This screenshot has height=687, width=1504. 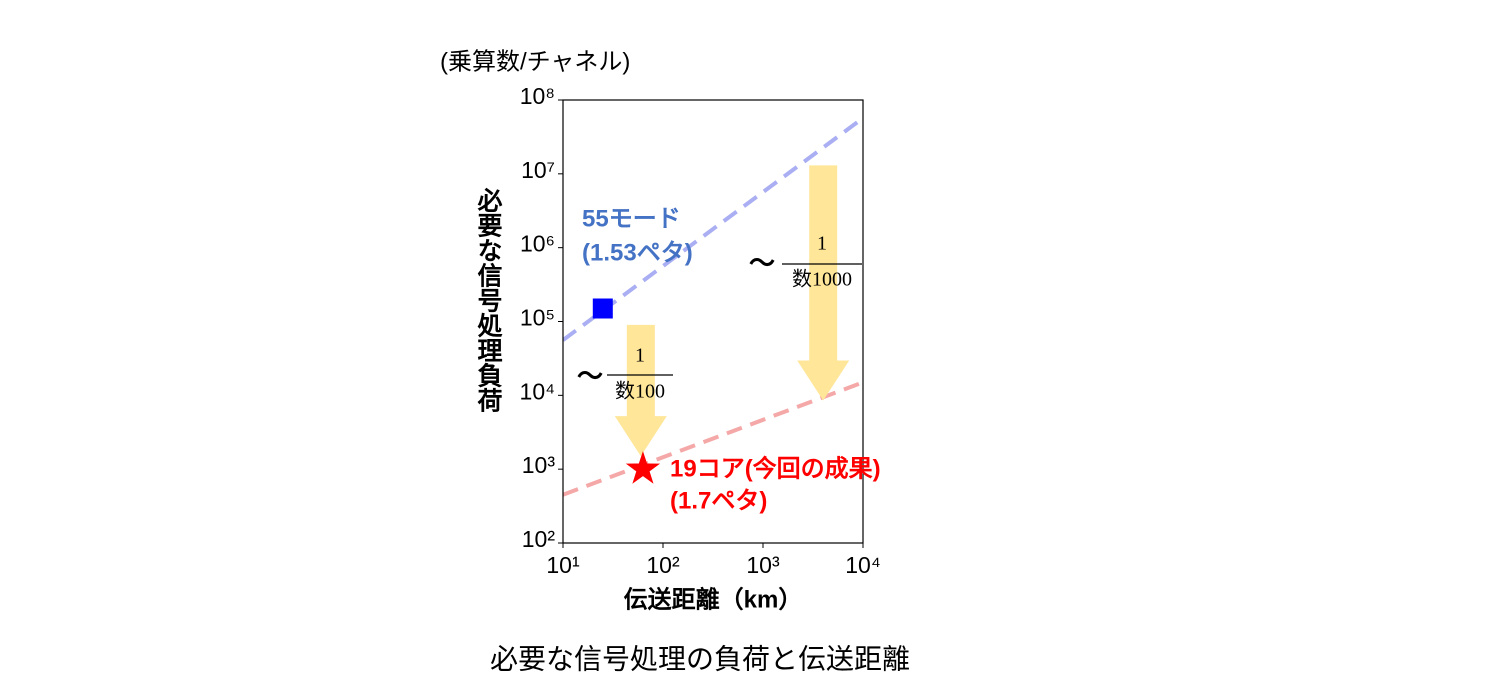 What do you see at coordinates (637, 252) in the screenshot?
I see `point-label: (1.53ペタ)` at bounding box center [637, 252].